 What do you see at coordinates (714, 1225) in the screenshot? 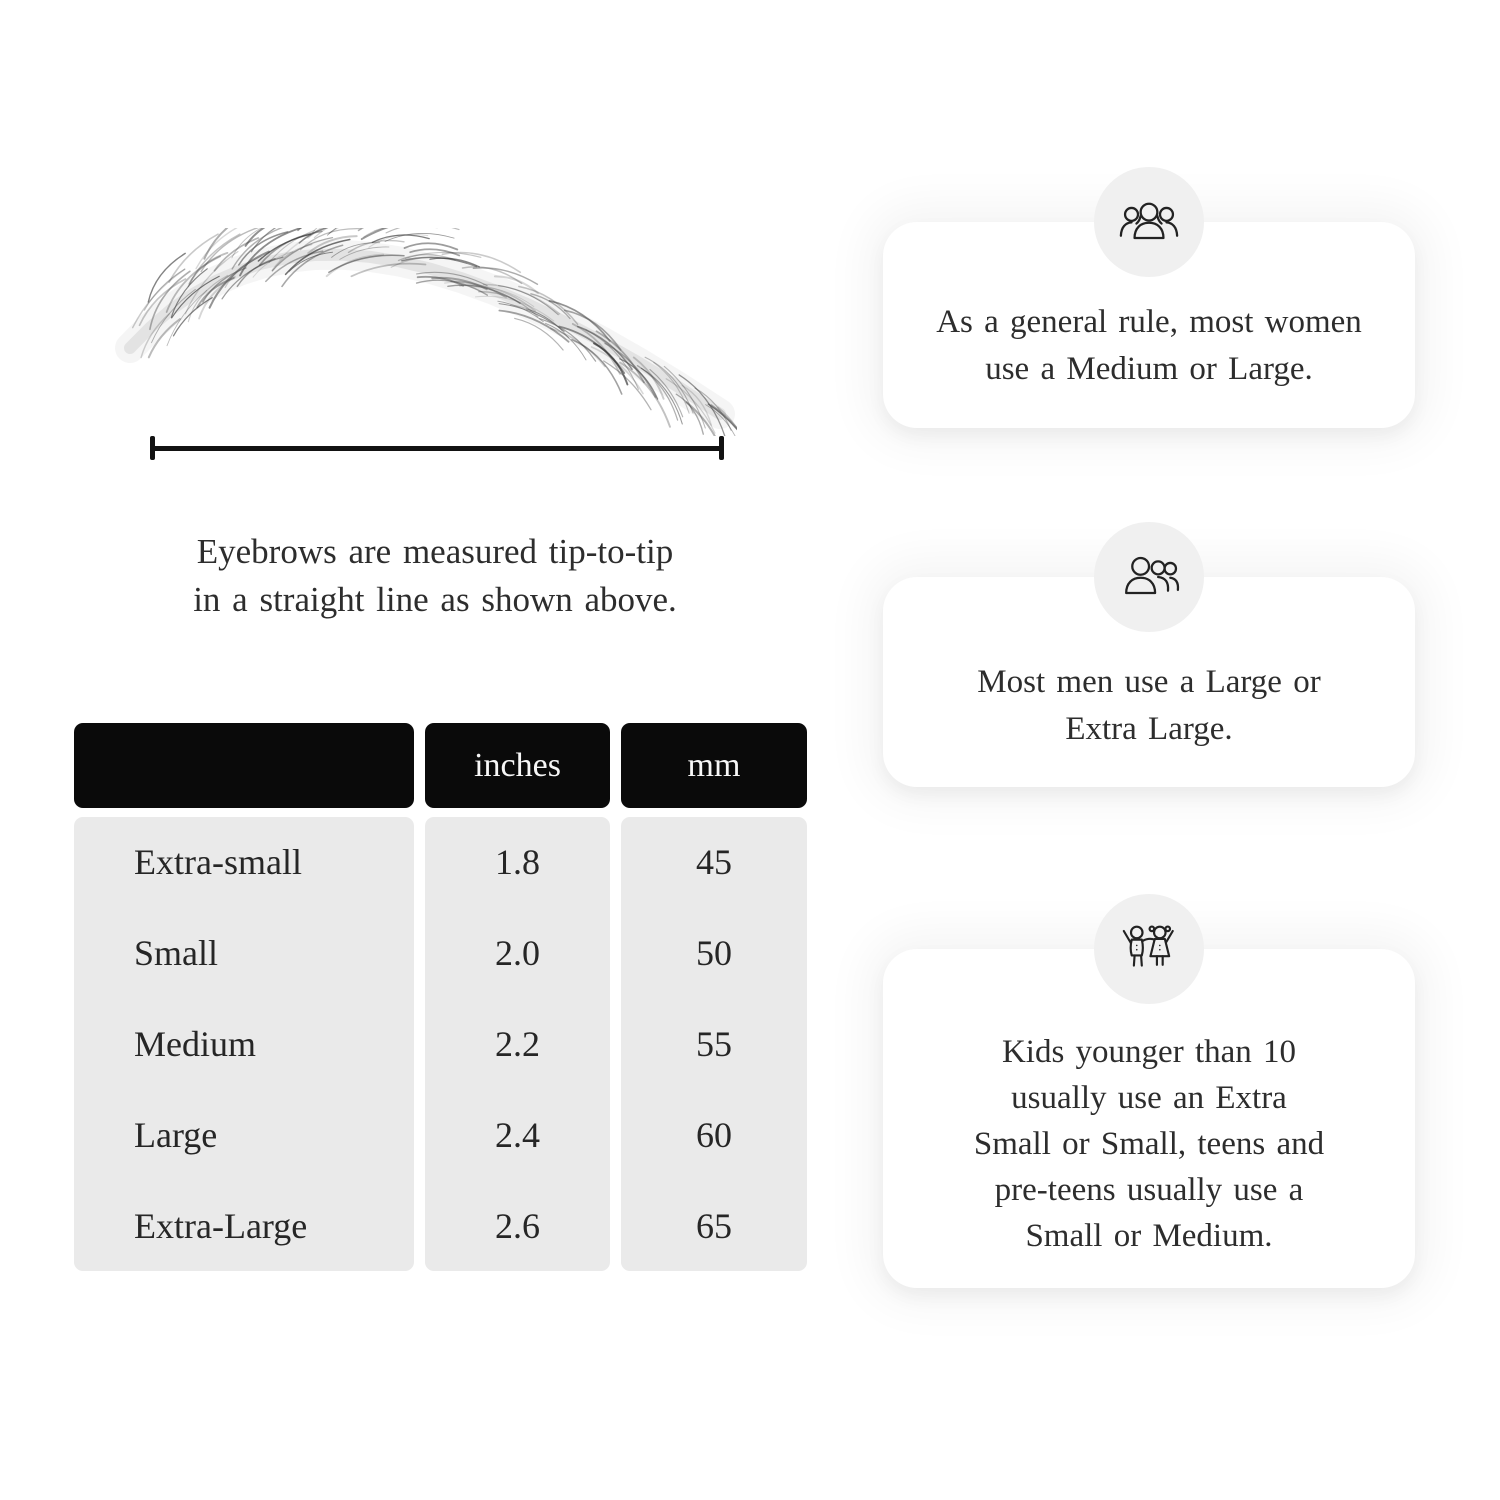
I see `mm-value: 65` at bounding box center [714, 1225].